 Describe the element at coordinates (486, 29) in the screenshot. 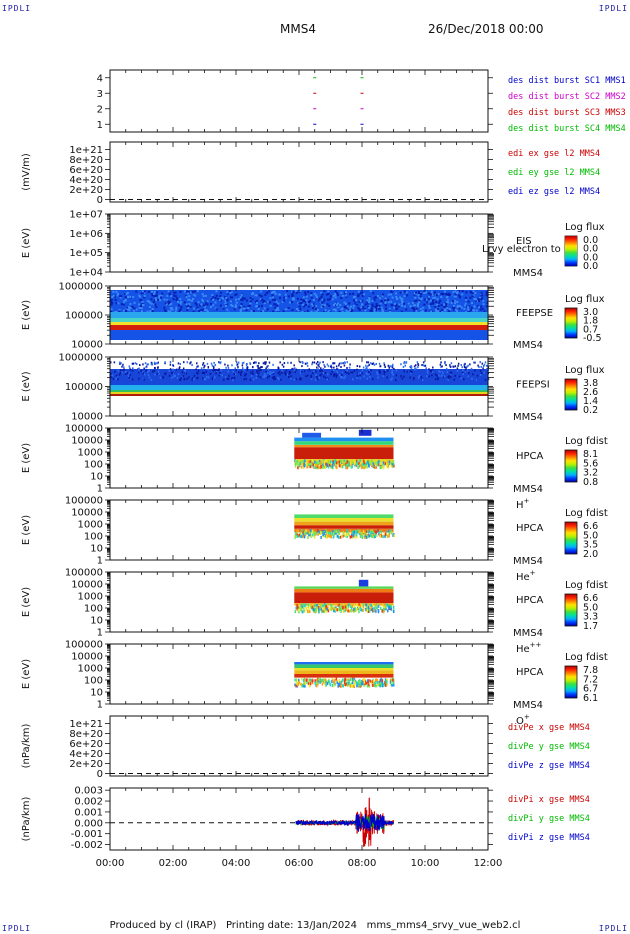

I see `date-title: 26/Dec/2018 00:00` at that location.